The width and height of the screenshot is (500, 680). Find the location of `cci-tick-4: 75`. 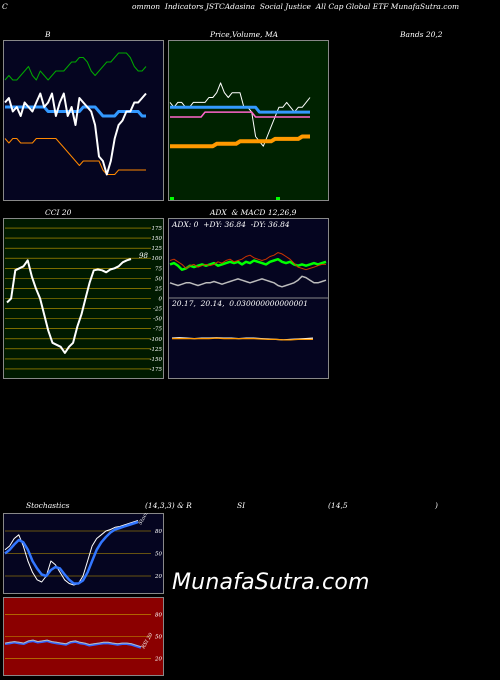

cci-tick-4: 75 is located at coordinates (158, 269).